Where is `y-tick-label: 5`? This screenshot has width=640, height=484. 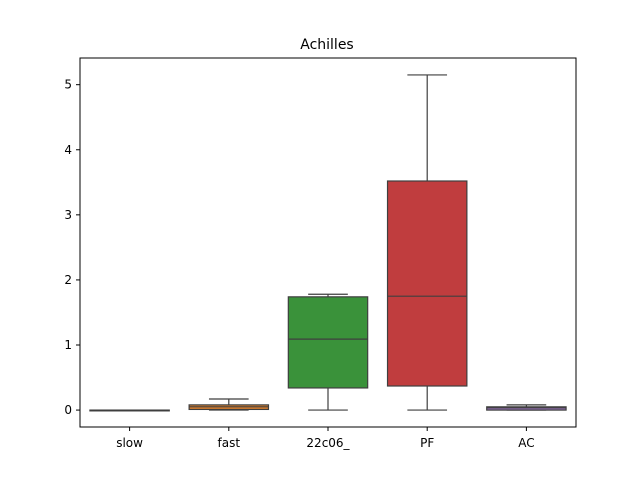 y-tick-label: 5 is located at coordinates (68, 85).